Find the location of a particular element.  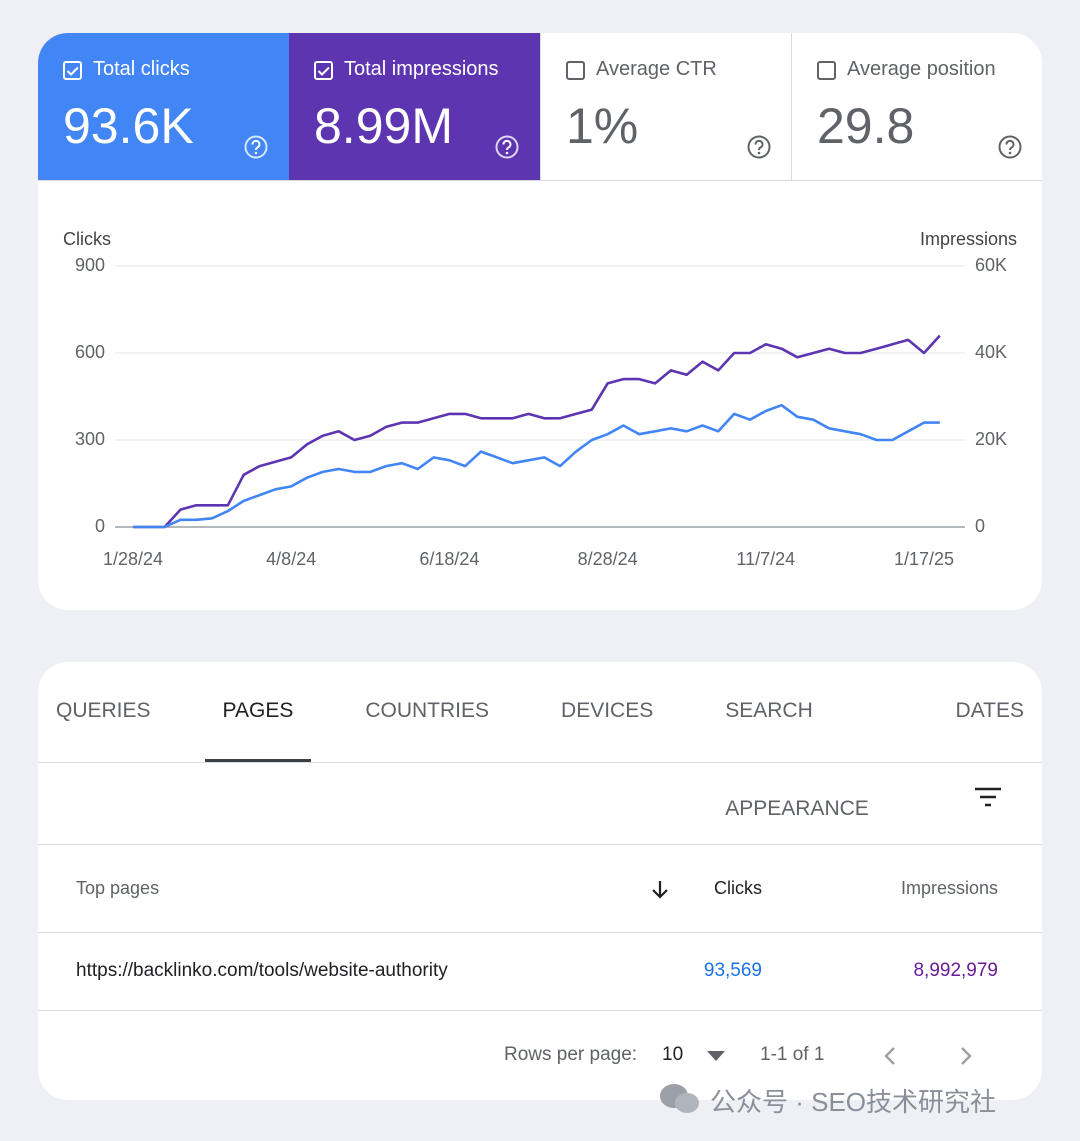

prev-page is located at coordinates (890, 1056).